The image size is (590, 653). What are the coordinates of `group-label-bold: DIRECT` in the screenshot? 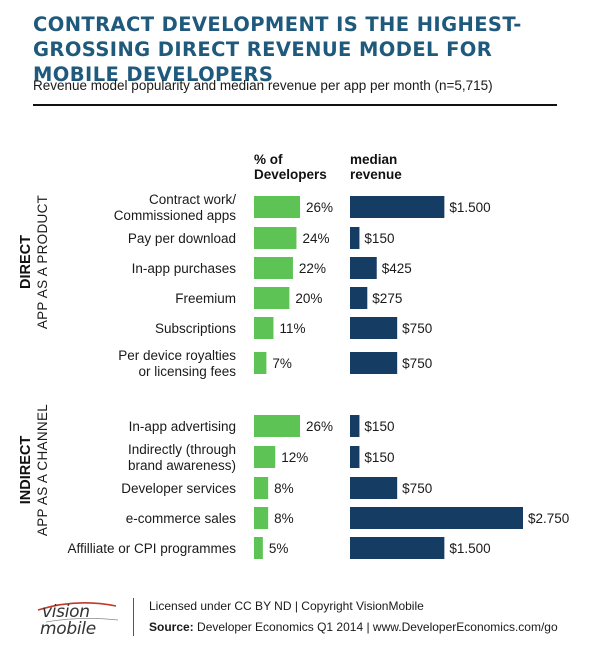 It's located at (26, 262).